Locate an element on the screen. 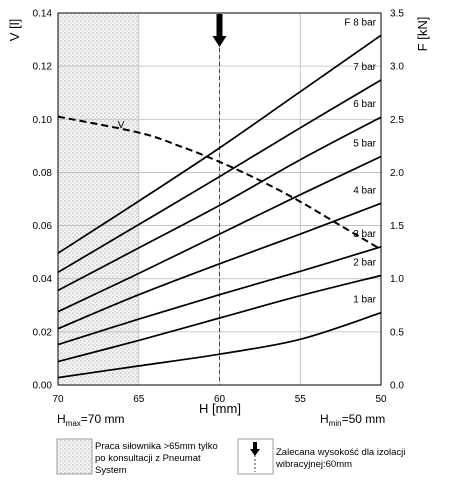 This screenshot has height=482, width=457. x-tick-label: 70 is located at coordinates (58, 399).